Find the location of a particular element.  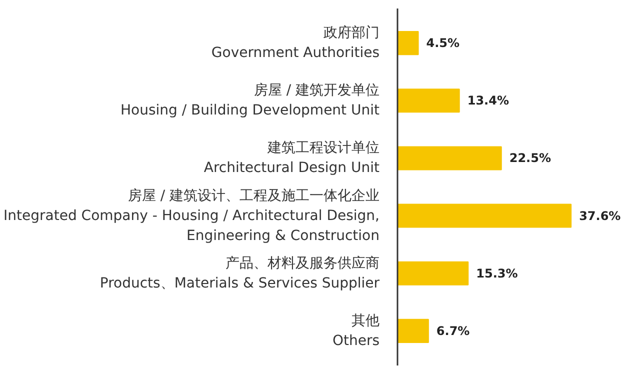

data-label: 15.3% is located at coordinates (497, 273).